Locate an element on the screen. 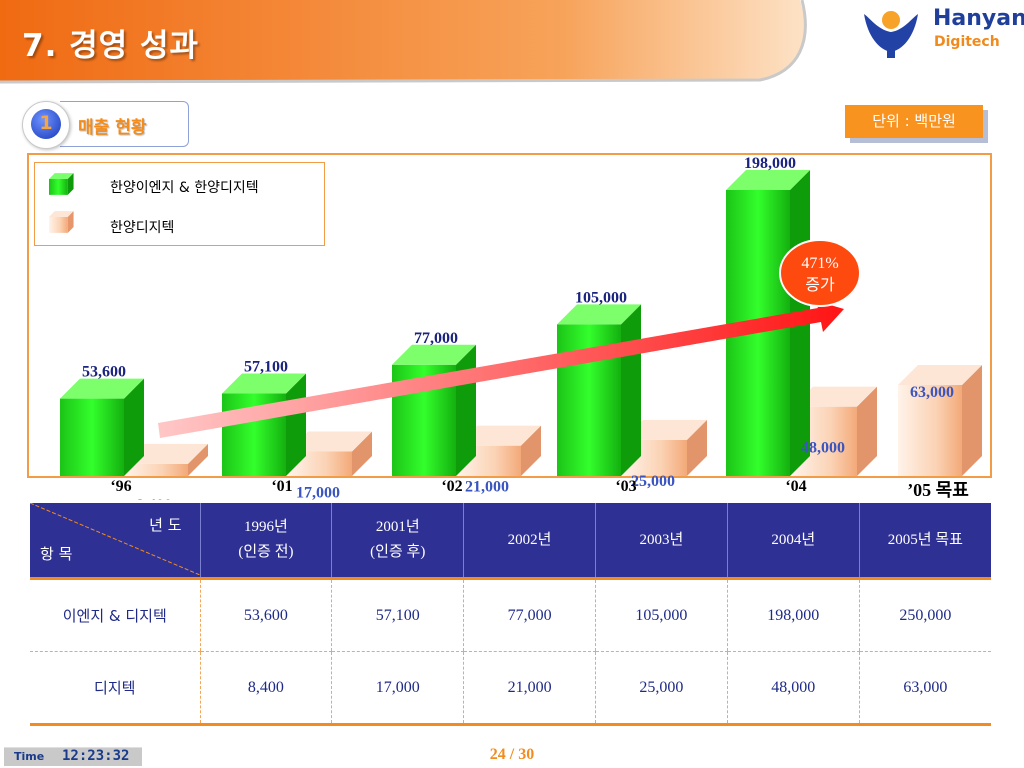  table-cell: 8,400 is located at coordinates (265, 688).